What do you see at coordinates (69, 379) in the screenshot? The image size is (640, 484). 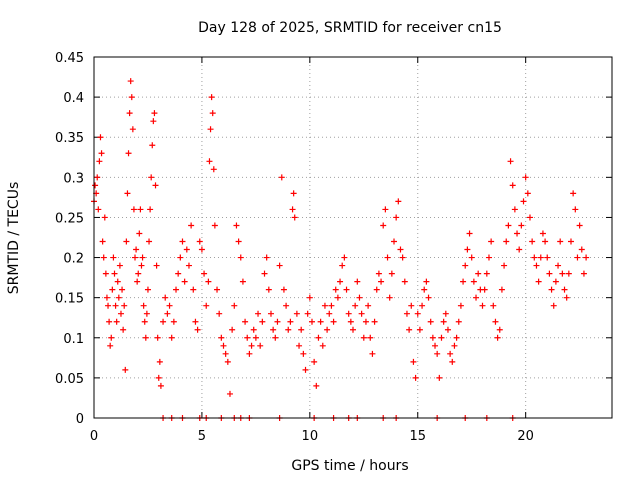 I see `y-tick-label: 0.05` at bounding box center [69, 379].